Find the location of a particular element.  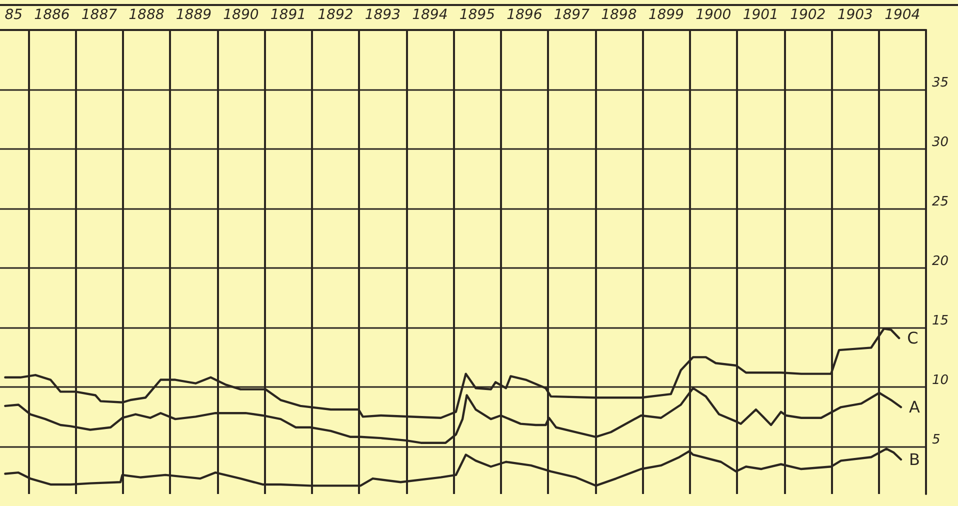

series-label: B is located at coordinates (914, 459).